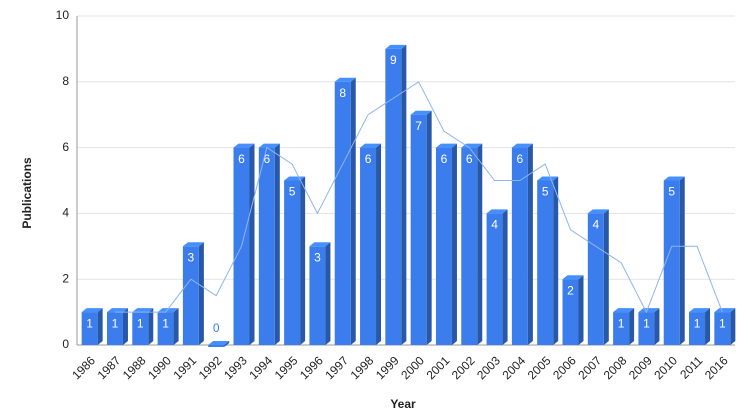 Image resolution: width=750 pixels, height=420 pixels. I want to click on y-tick-label: 2, so click(65, 278).